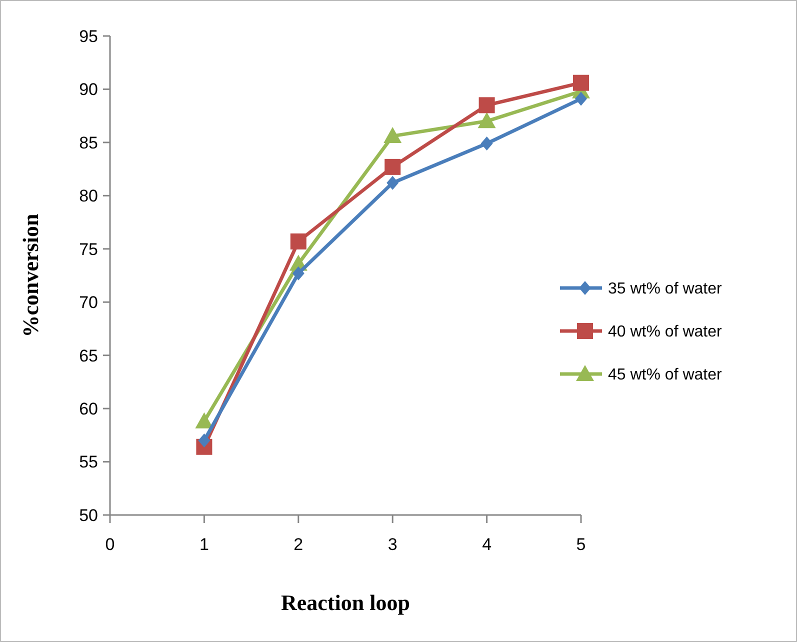  What do you see at coordinates (88, 515) in the screenshot?
I see `y-tick-label: 50` at bounding box center [88, 515].